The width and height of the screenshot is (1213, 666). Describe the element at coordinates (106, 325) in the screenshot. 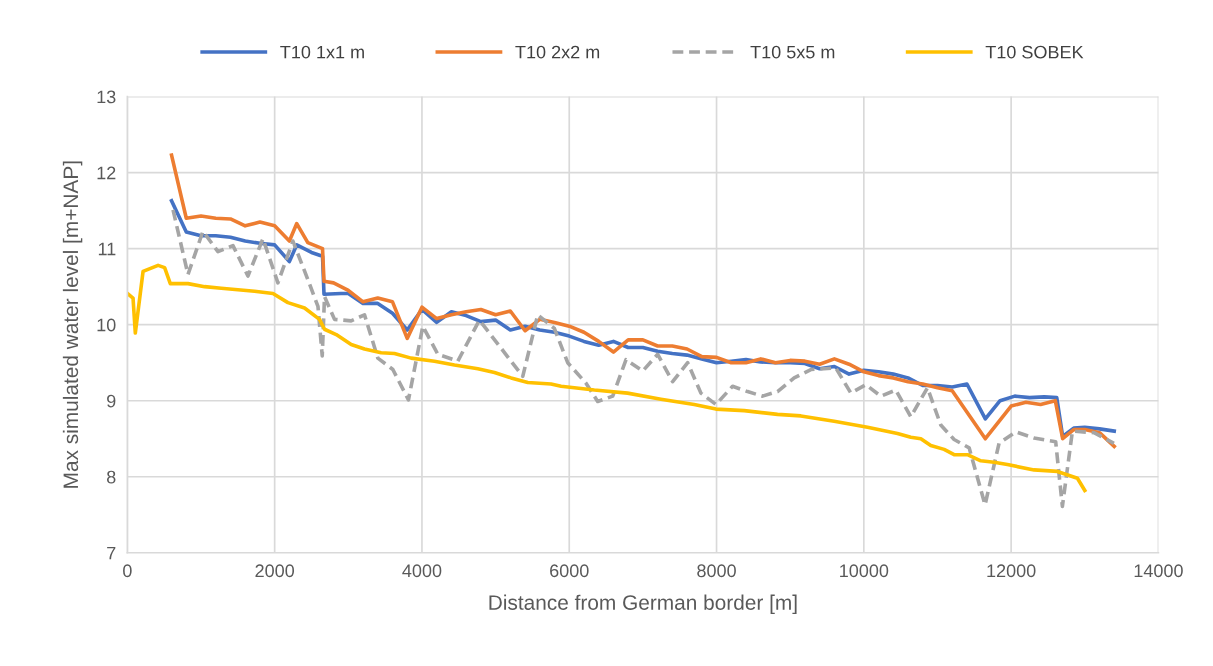

I see `y-tick-label: 10` at that location.